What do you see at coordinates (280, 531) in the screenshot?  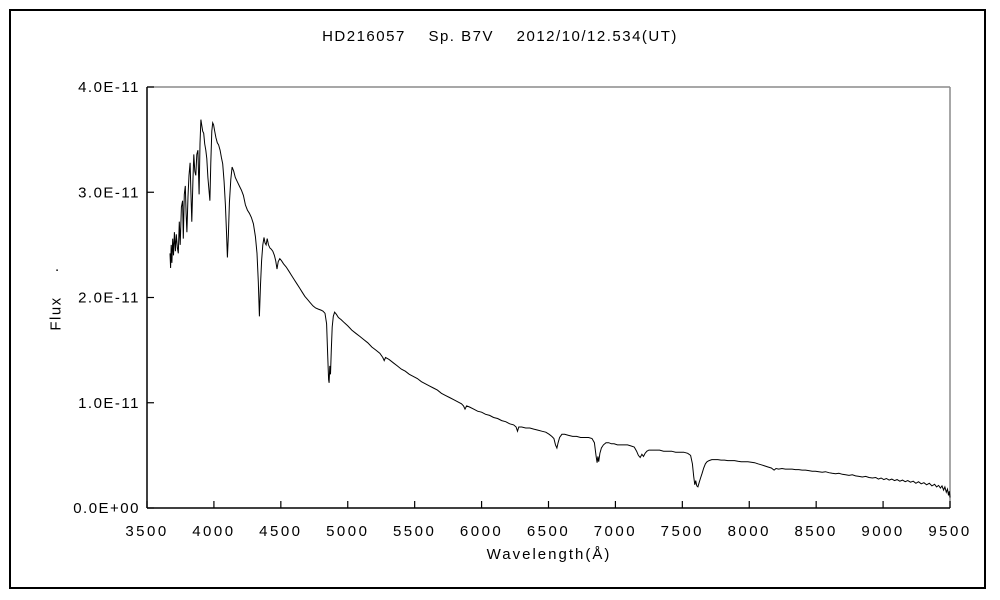 I see `x-tick-label: 4500` at bounding box center [280, 531].